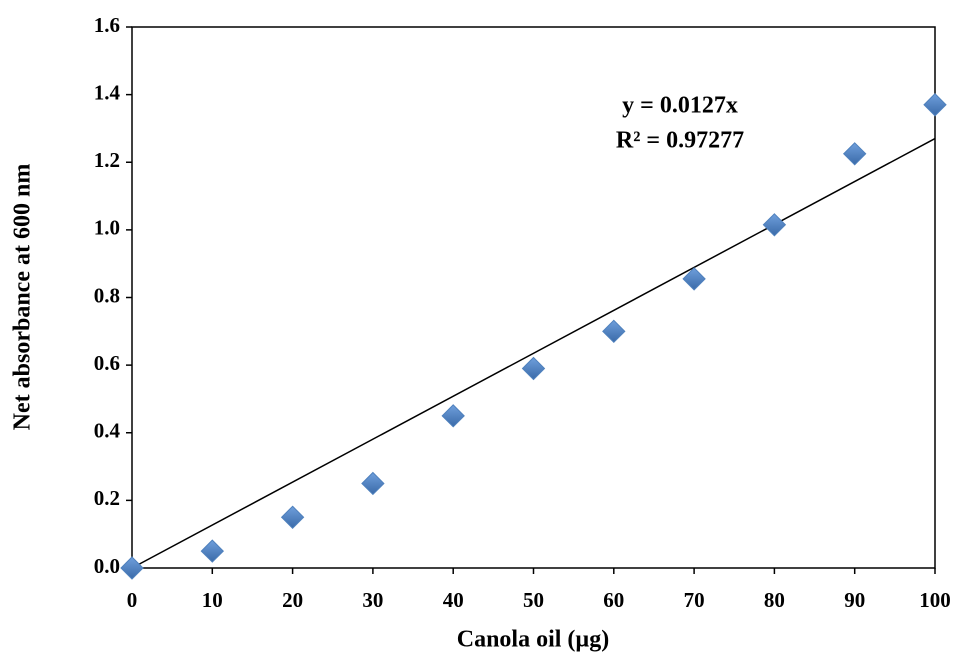  Describe the element at coordinates (372, 600) in the screenshot. I see `x-tick-label: 30` at that location.